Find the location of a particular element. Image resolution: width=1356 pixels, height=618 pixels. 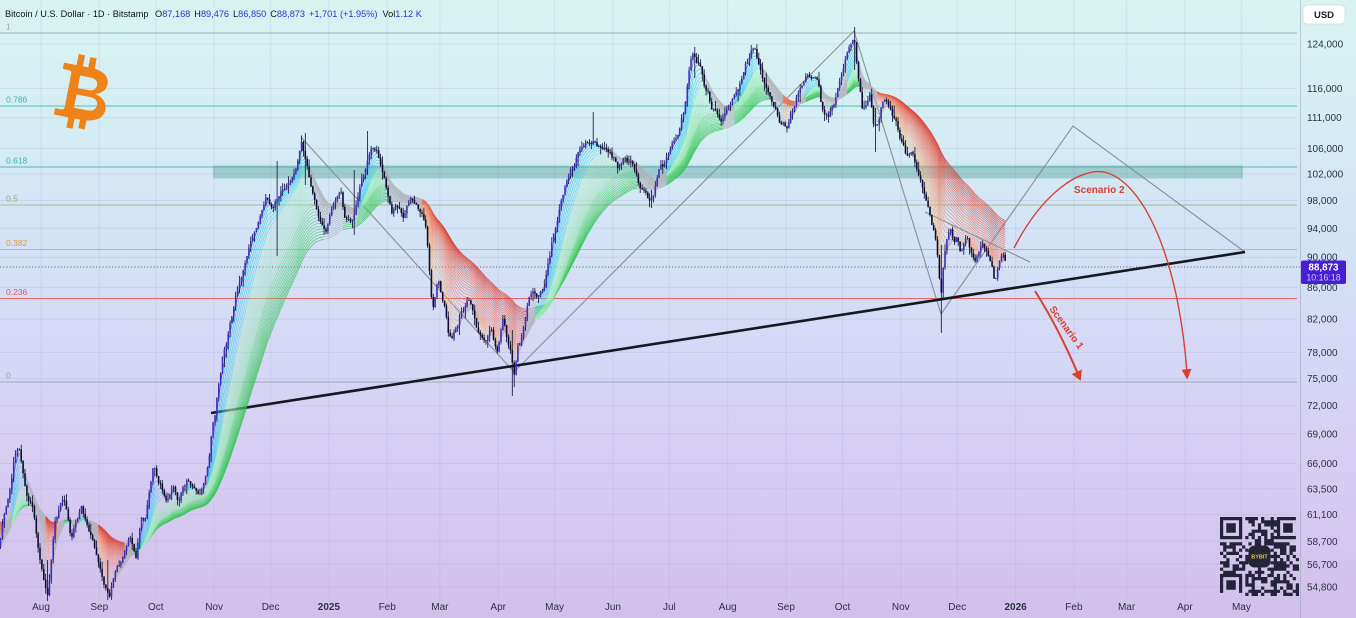

svg-text: 124,000 is located at coordinates (1325, 45).